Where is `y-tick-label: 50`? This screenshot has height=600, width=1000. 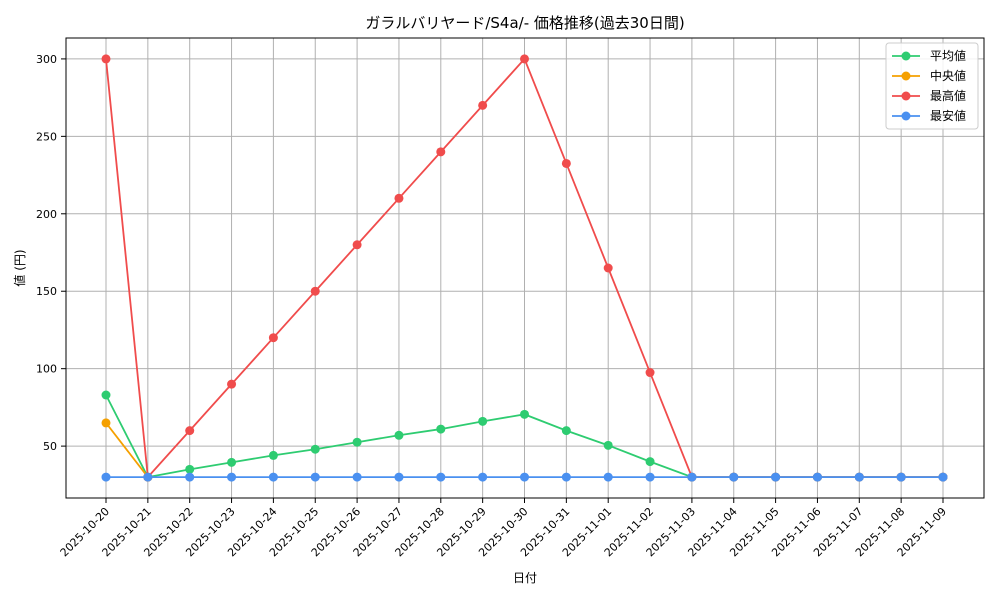 y-tick-label: 50 is located at coordinates (50, 446).